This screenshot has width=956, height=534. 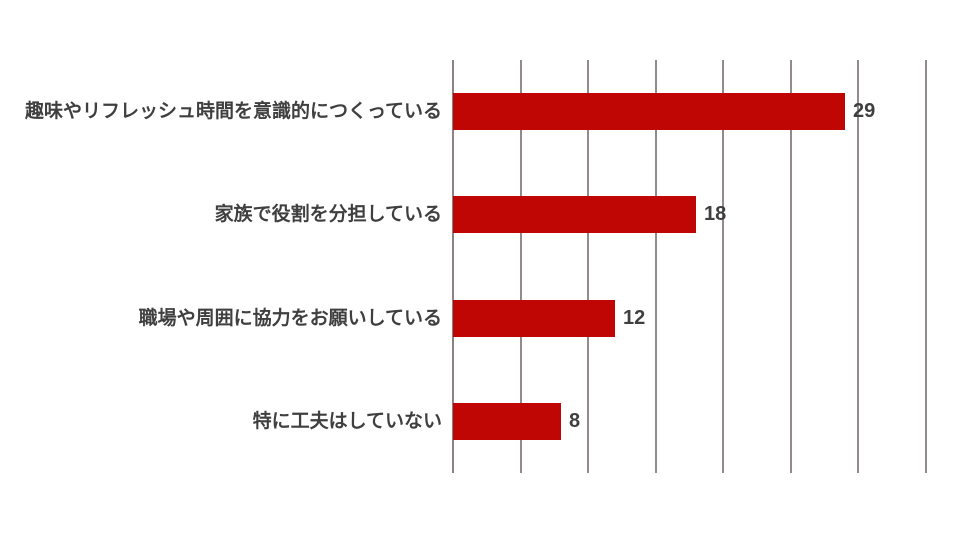 What do you see at coordinates (634, 318) in the screenshot?
I see `value-label: 12` at bounding box center [634, 318].